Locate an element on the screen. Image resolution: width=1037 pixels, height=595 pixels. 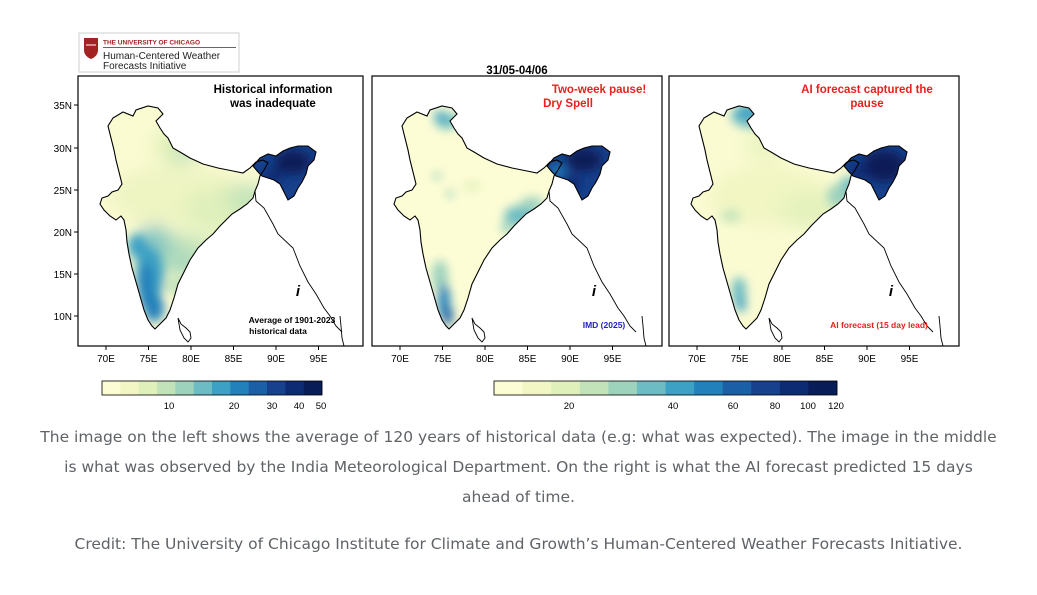
colorbar-tick-label: 50 is located at coordinates (321, 406).